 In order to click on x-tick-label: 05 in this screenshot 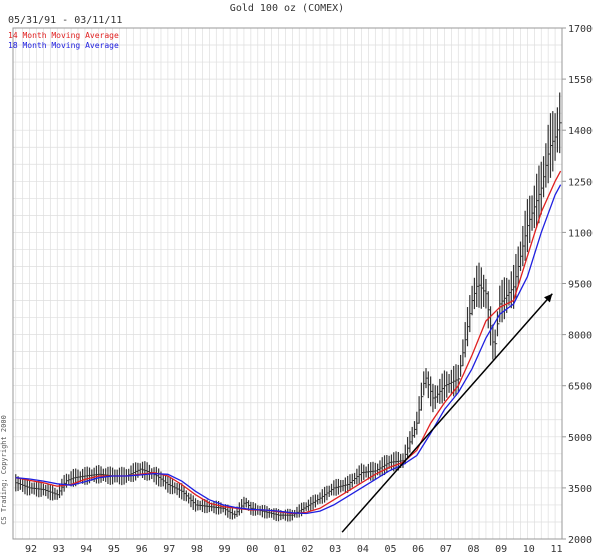, I will do `click(391, 549)`.